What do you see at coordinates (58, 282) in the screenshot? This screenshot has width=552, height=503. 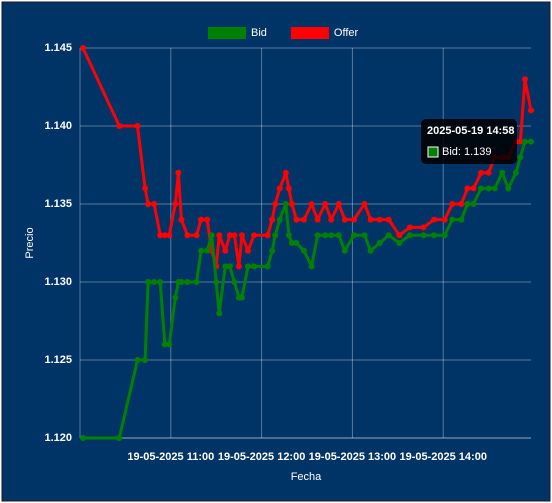 I see `y-tick-label: 1.130` at bounding box center [58, 282].